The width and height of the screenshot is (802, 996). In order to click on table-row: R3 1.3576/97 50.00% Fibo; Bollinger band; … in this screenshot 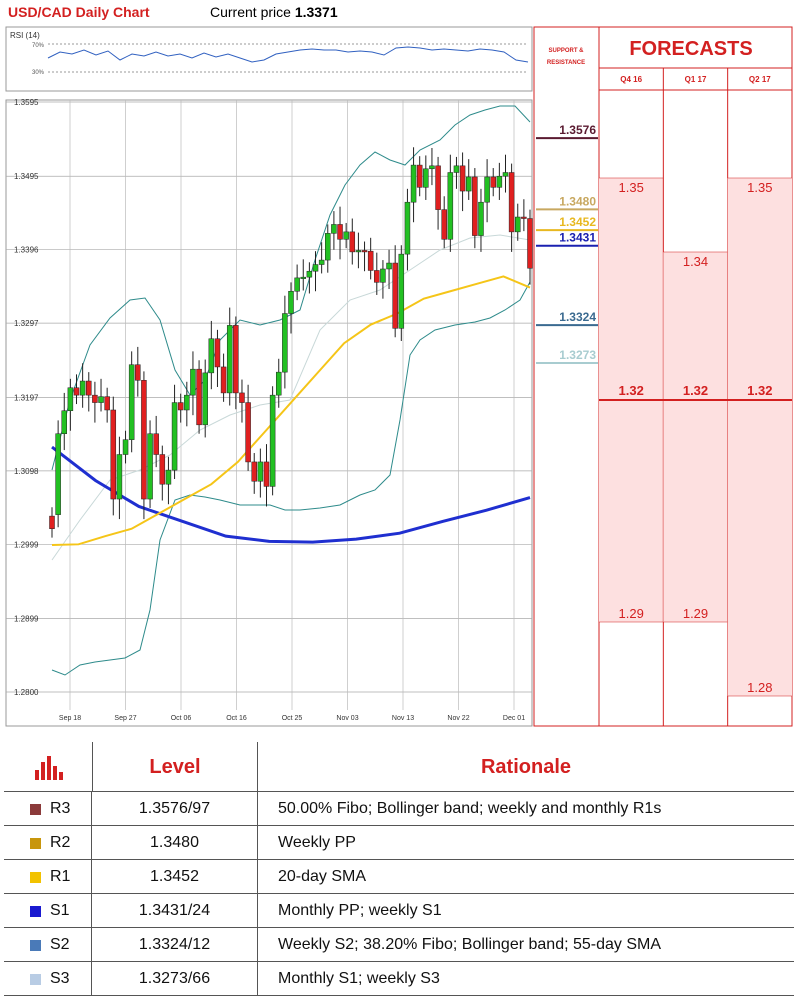, I will do `click(399, 809)`.